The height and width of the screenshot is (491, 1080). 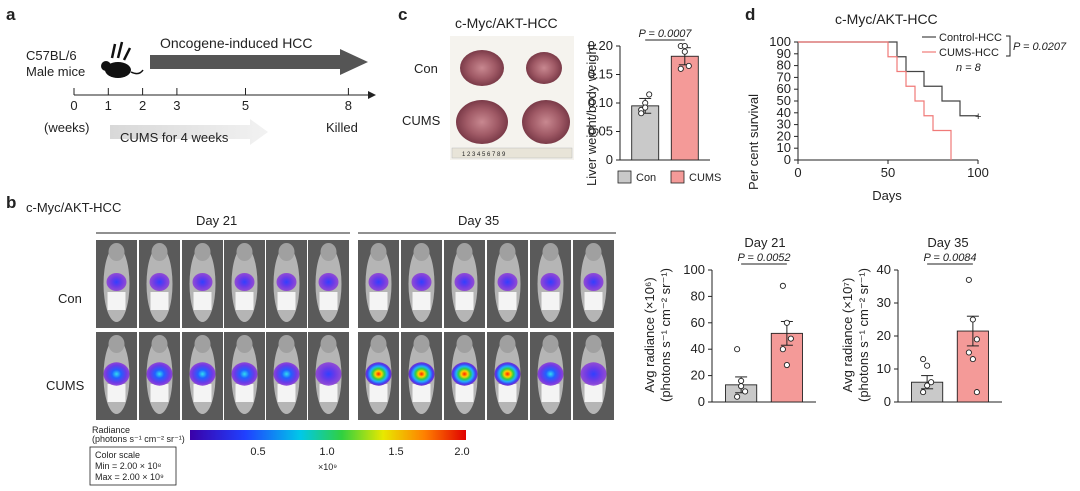 What do you see at coordinates (600, 45) in the screenshot?
I see `y-tick-label: 0.20` at bounding box center [600, 45].